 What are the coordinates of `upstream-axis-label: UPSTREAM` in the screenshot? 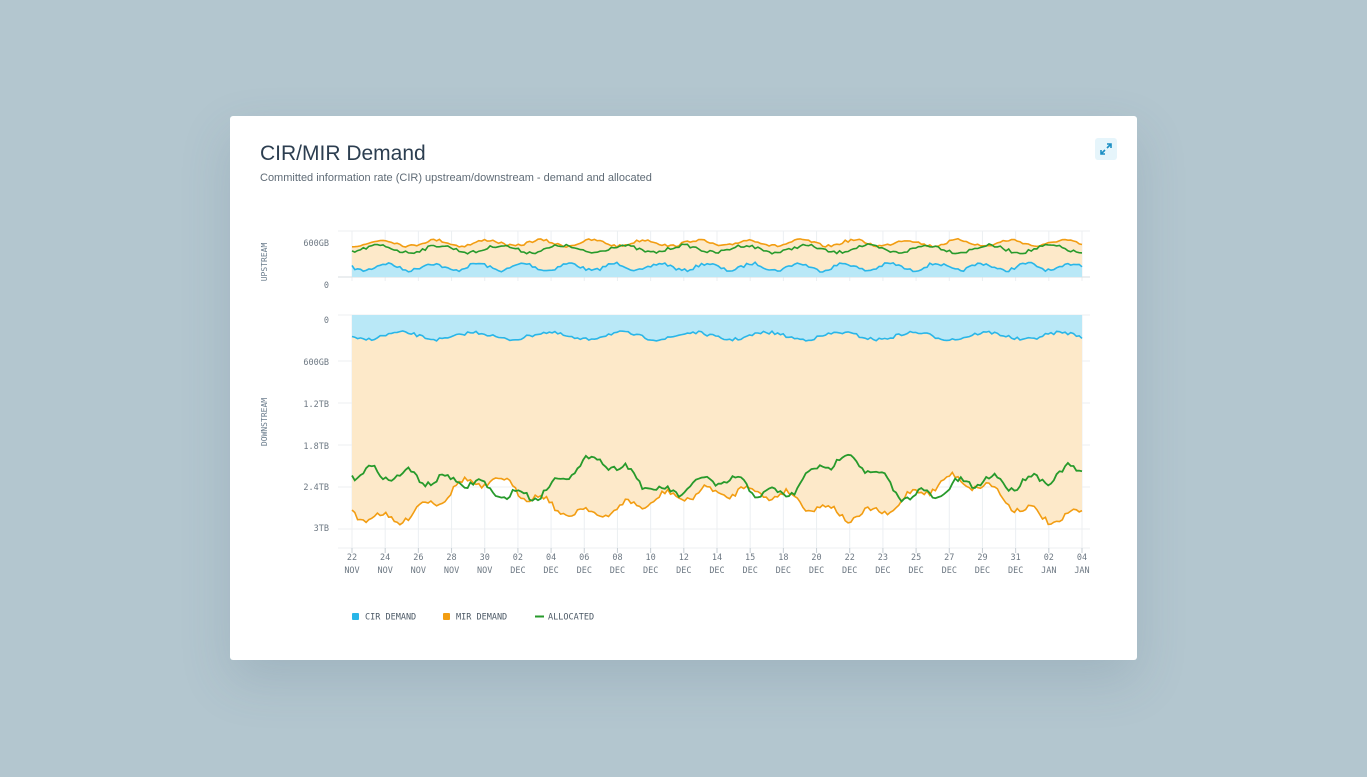 It's located at (264, 262).